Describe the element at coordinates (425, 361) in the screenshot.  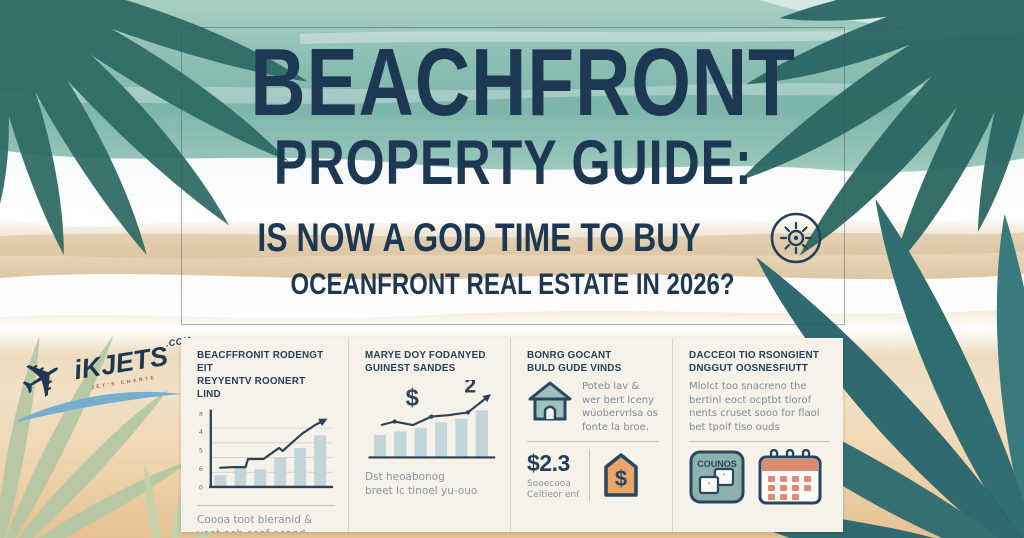
I see `column-heading: MARYE DOY FODANYED GUINEST SANDES` at that location.